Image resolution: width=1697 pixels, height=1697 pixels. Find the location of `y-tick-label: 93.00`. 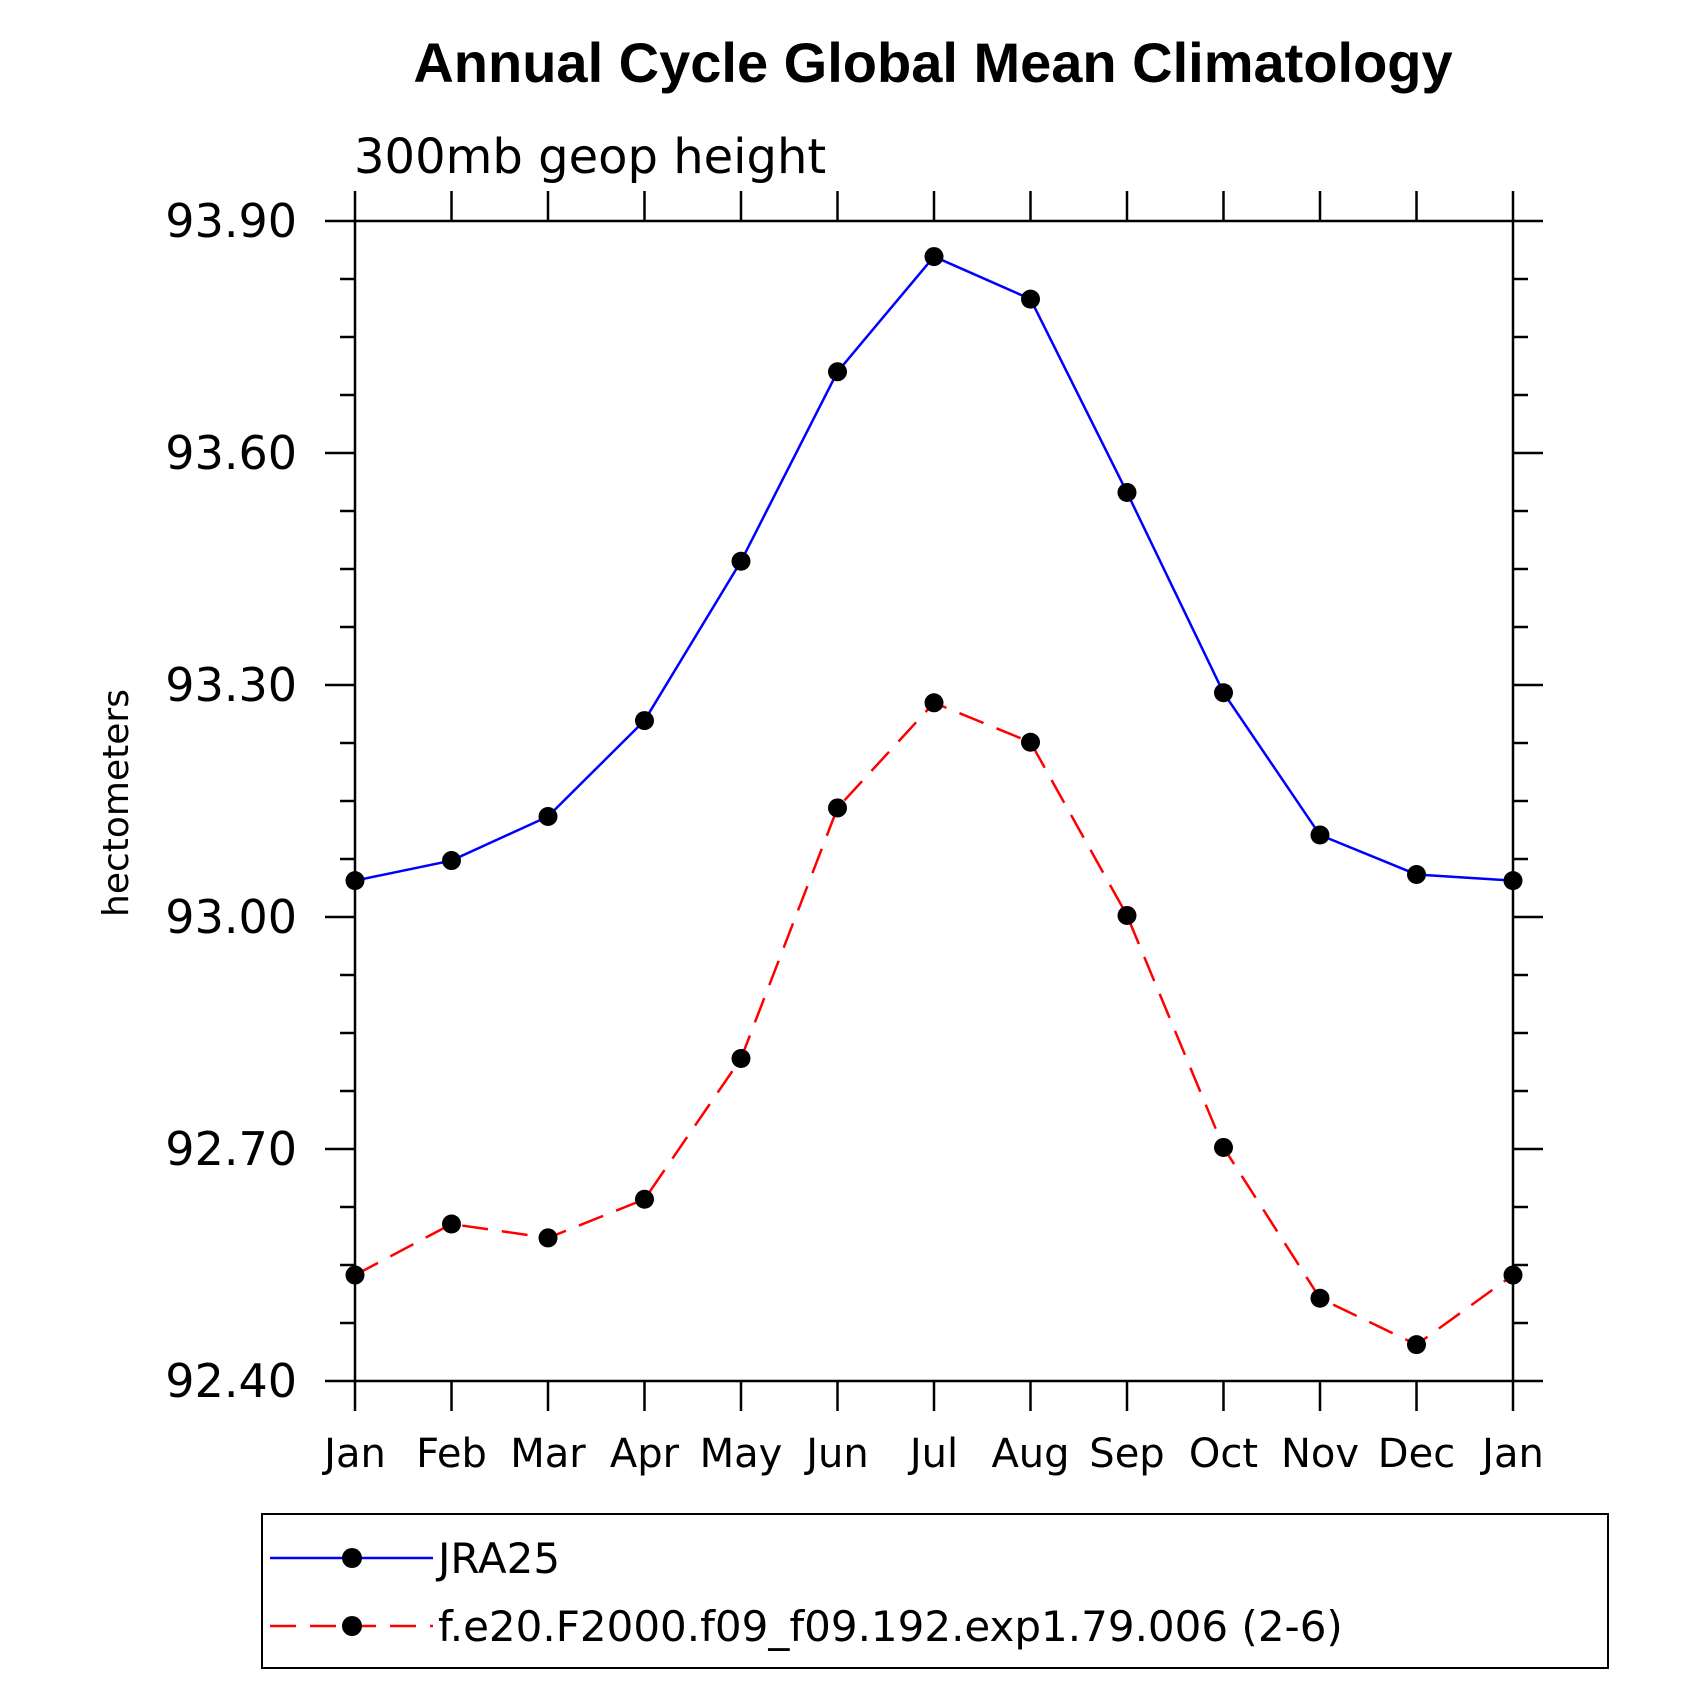

y-tick-label: 93.00 is located at coordinates (231, 917).